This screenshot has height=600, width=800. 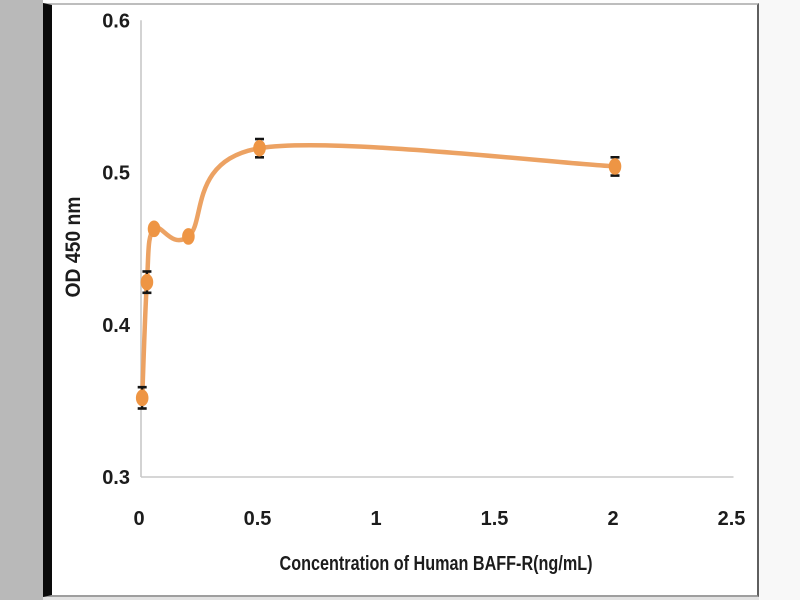 What do you see at coordinates (612, 519) in the screenshot?
I see `x-tick-label: 2` at bounding box center [612, 519].